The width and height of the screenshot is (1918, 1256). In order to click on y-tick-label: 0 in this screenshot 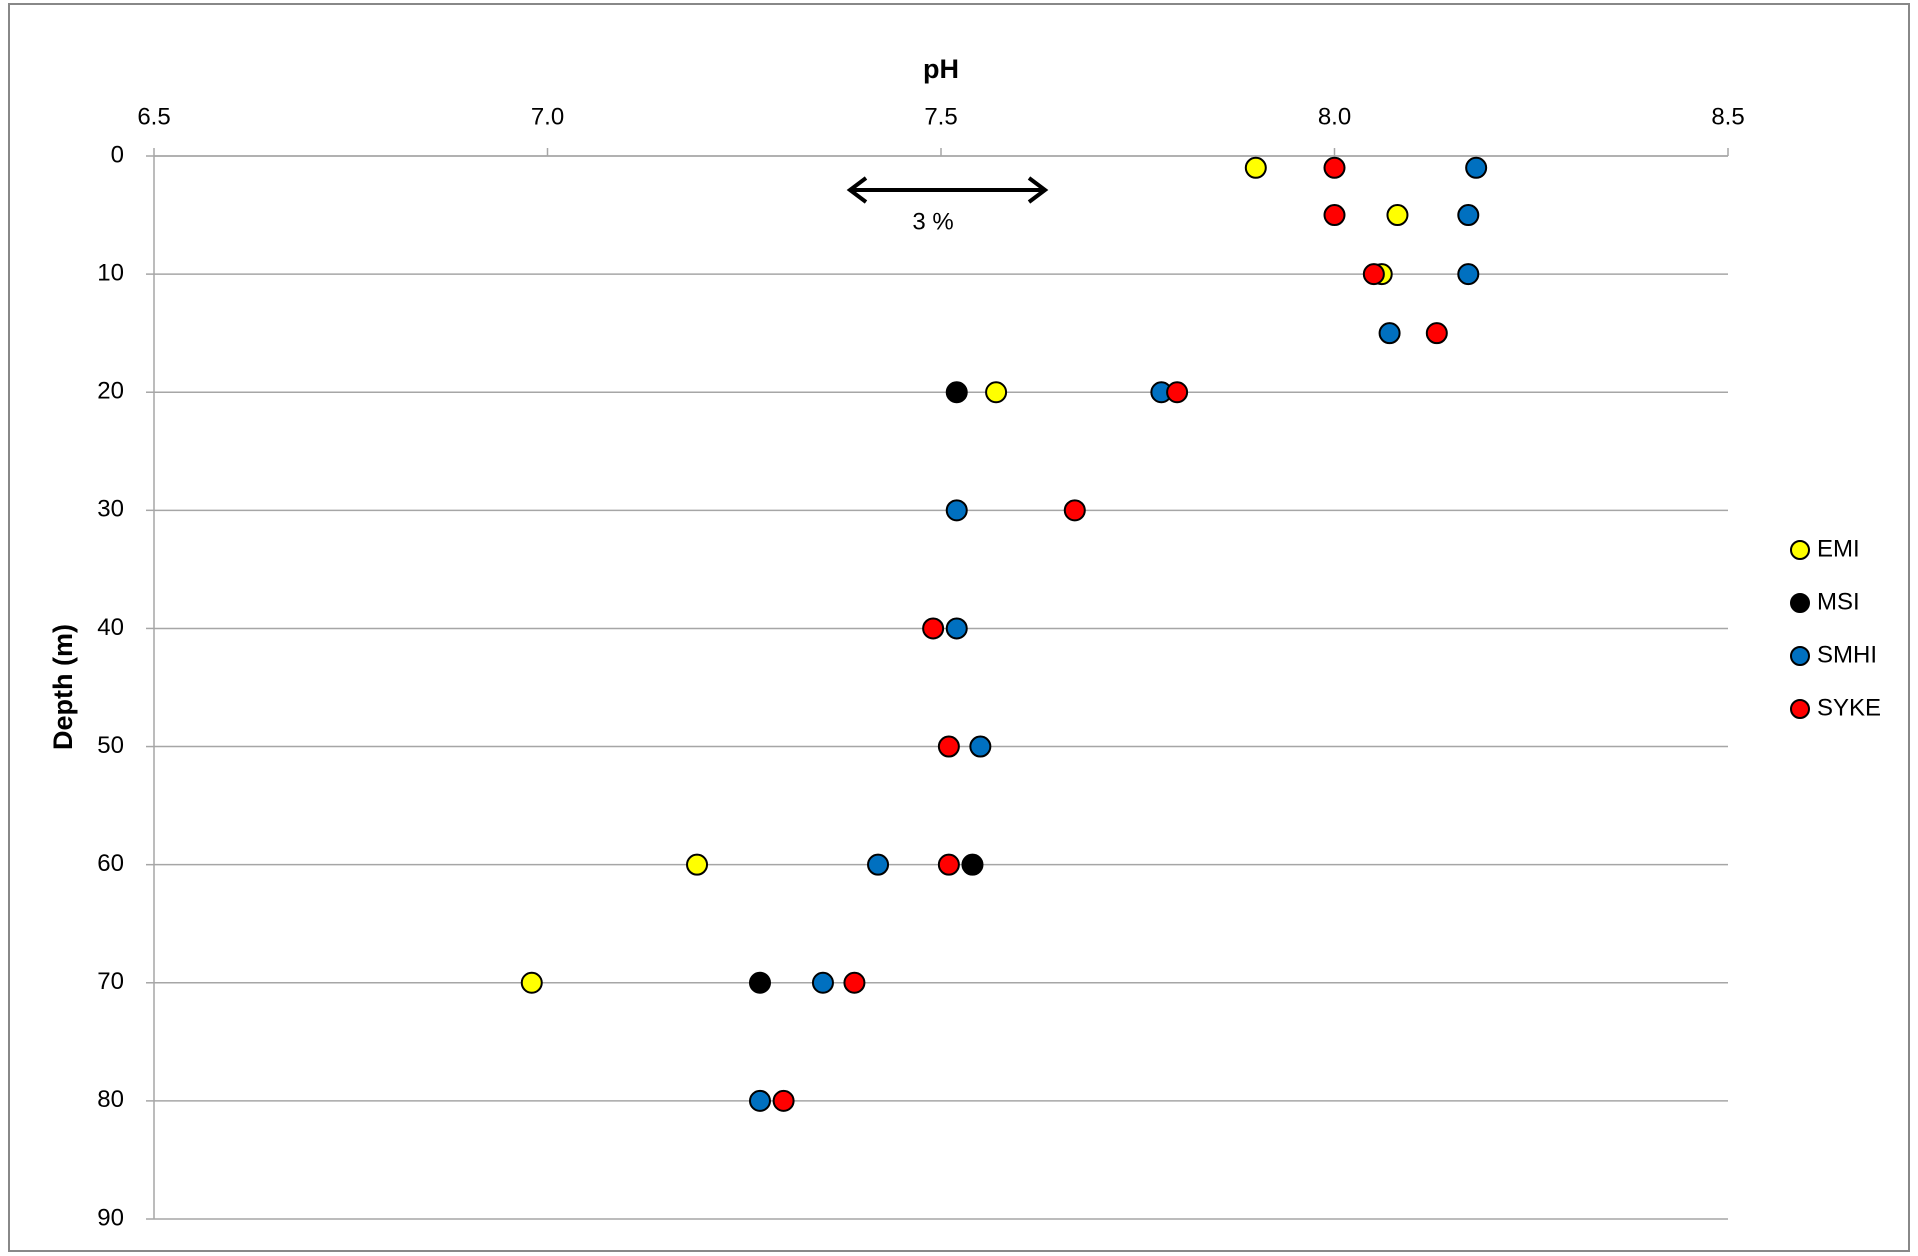, I will do `click(117, 154)`.